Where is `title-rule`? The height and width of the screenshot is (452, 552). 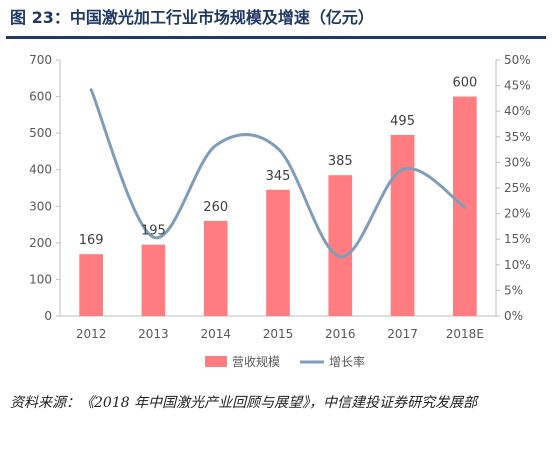
title-rule is located at coordinates (276, 37).